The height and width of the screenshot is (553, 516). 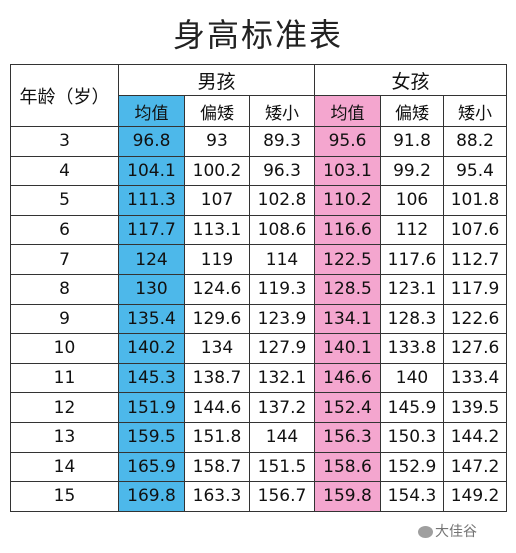 What do you see at coordinates (64, 407) in the screenshot?
I see `age-cell: 12` at bounding box center [64, 407].